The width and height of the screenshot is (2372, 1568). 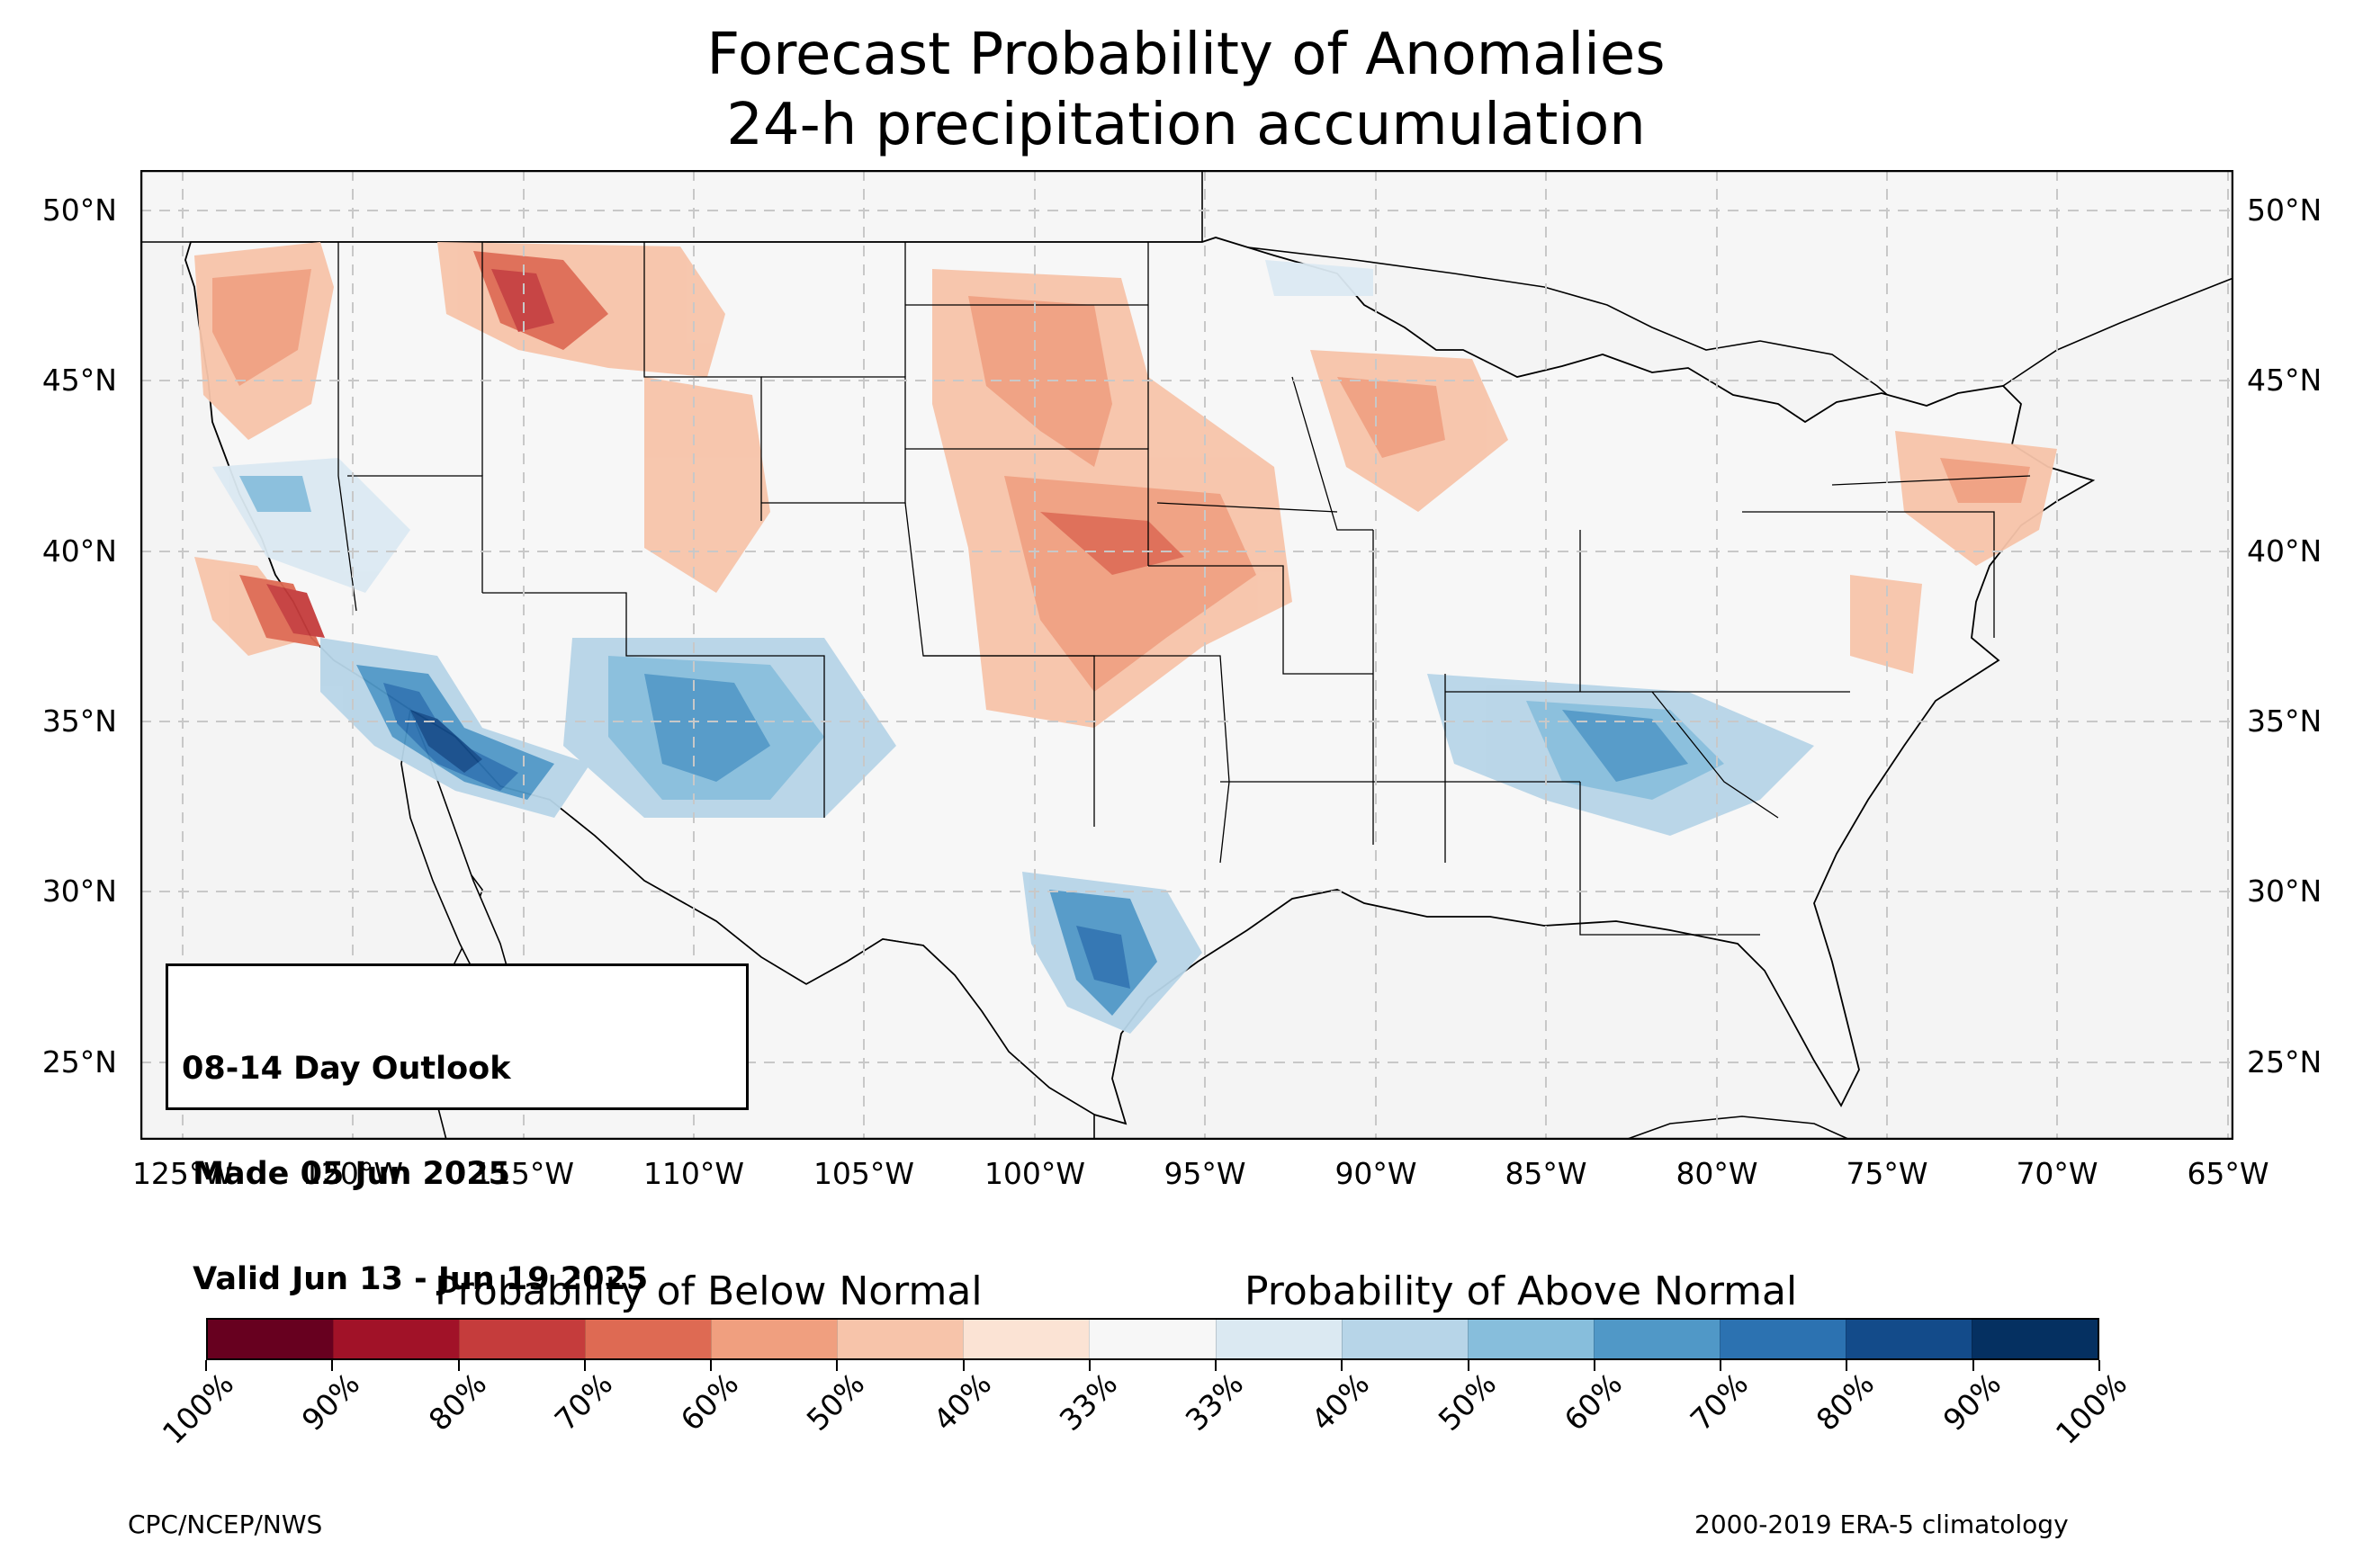 I want to click on footer-source: CPC/NCEP/NWS, so click(x=225, y=1524).